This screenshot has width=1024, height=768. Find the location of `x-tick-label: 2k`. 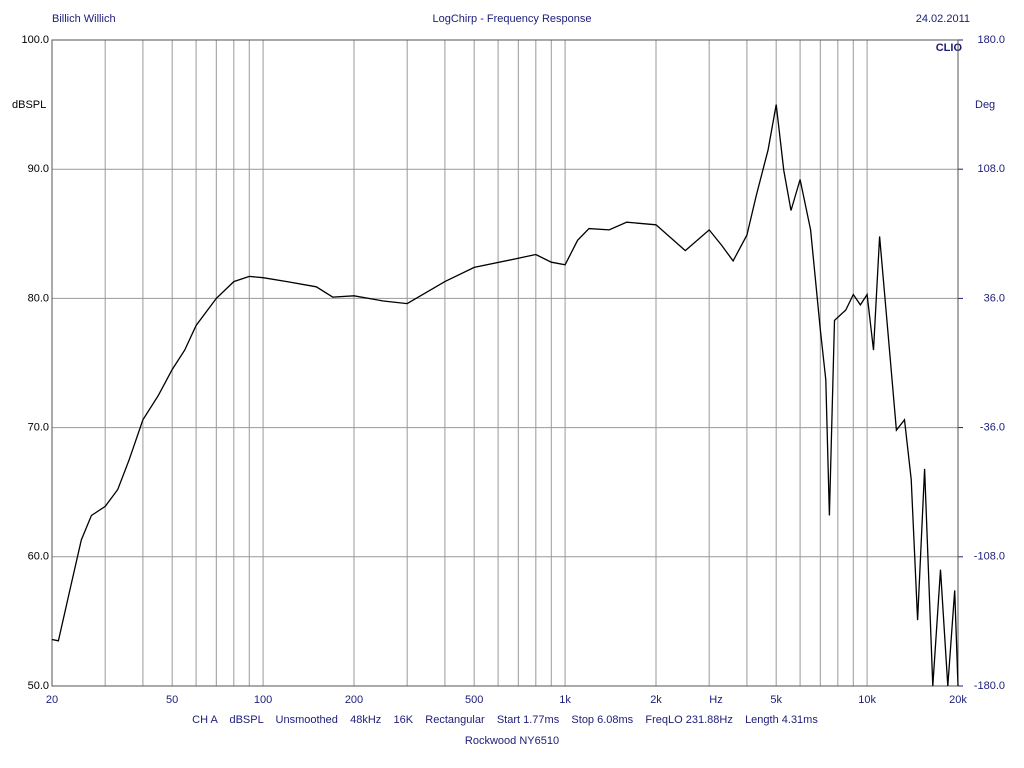

x-tick-label: 2k is located at coordinates (656, 700).